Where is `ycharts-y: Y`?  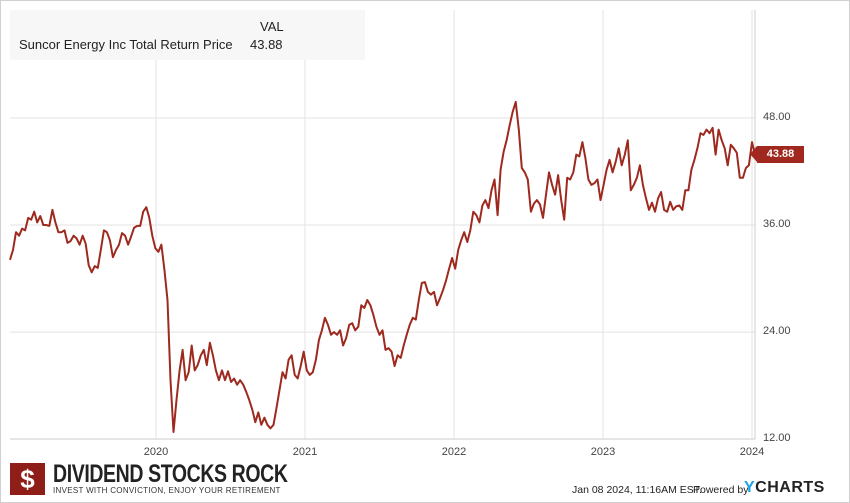 ycharts-y: Y is located at coordinates (750, 487).